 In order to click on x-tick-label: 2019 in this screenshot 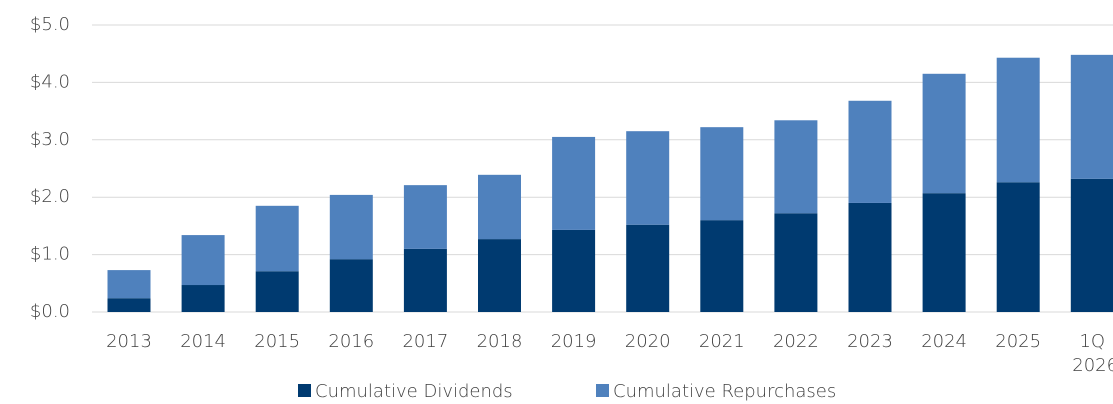, I will do `click(574, 341)`.